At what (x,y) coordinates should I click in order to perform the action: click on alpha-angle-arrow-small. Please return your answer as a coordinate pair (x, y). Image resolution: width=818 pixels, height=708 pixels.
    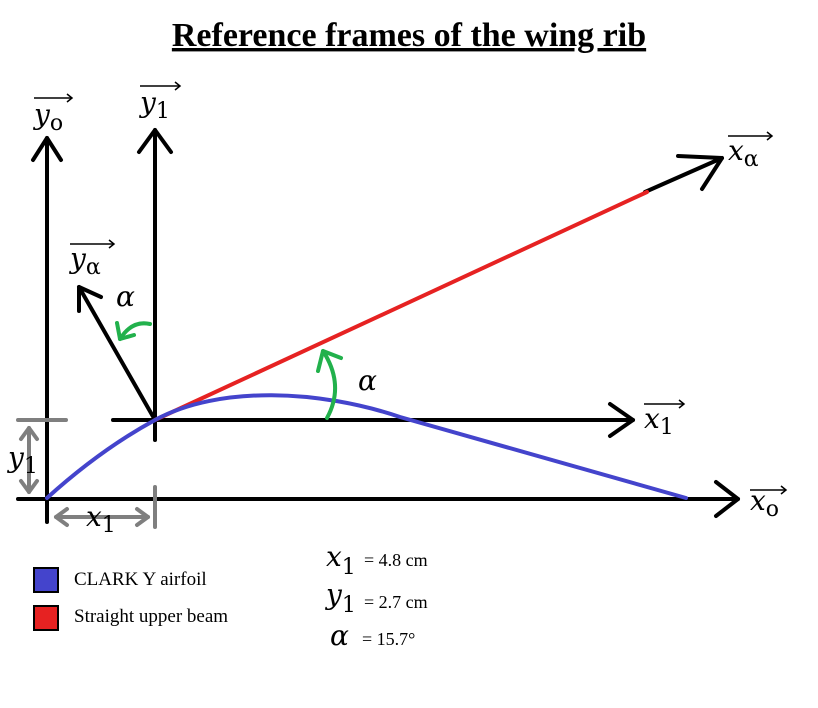
    Looking at the image, I should click on (135, 331).